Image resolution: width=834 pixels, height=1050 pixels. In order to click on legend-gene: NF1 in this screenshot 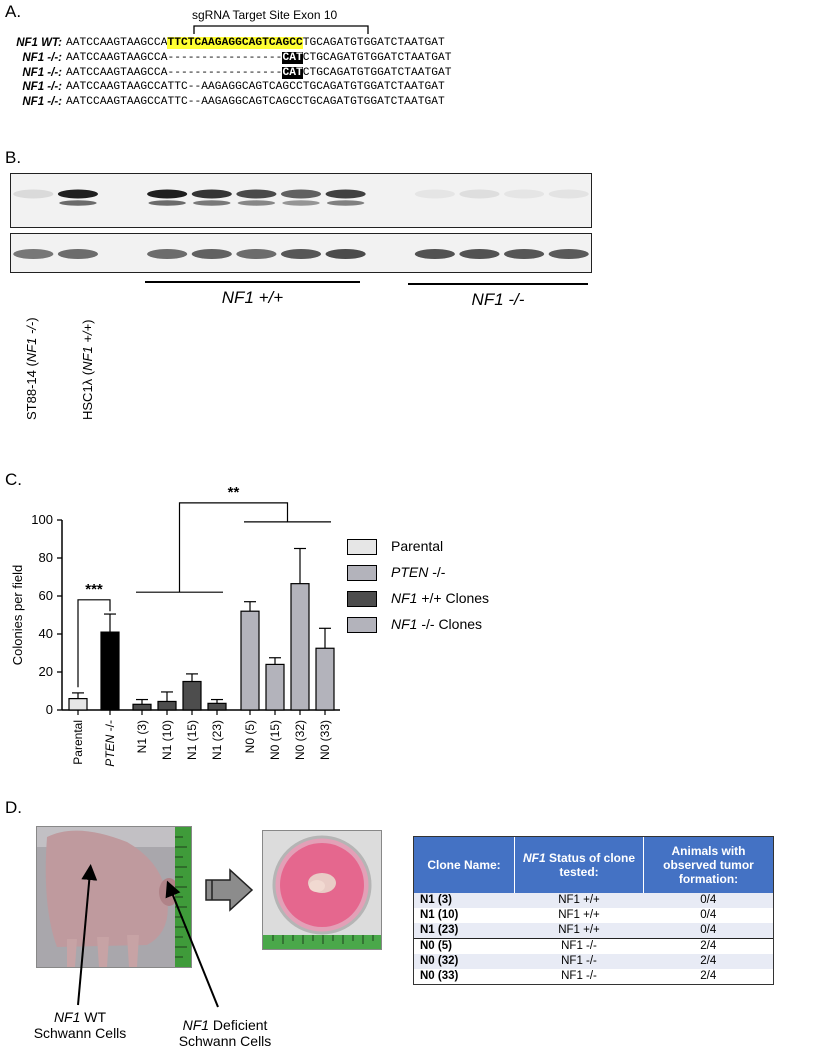, I will do `click(404, 624)`.